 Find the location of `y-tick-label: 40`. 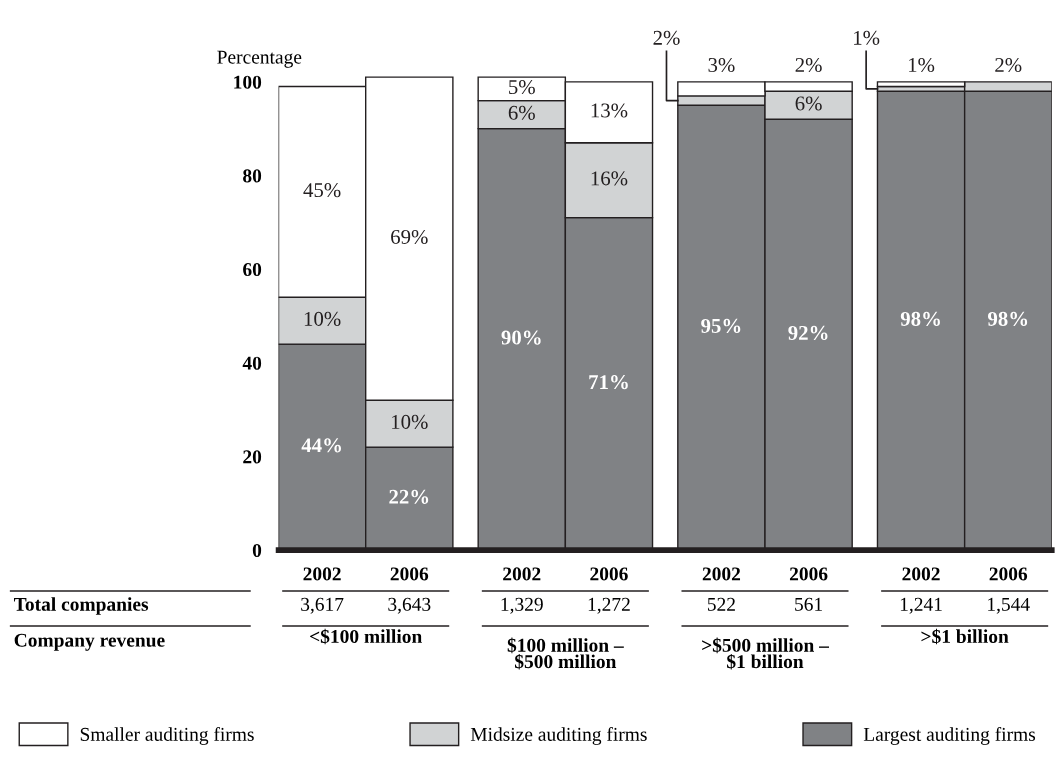

y-tick-label: 40 is located at coordinates (252, 363).